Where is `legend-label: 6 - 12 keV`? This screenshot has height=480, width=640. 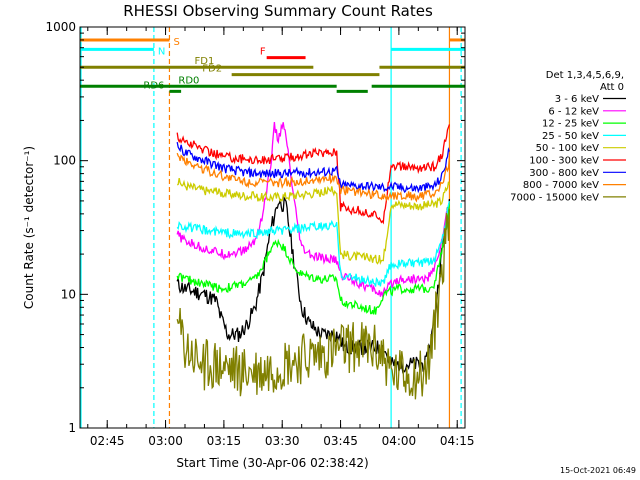 legend-label: 6 - 12 keV is located at coordinates (573, 111).